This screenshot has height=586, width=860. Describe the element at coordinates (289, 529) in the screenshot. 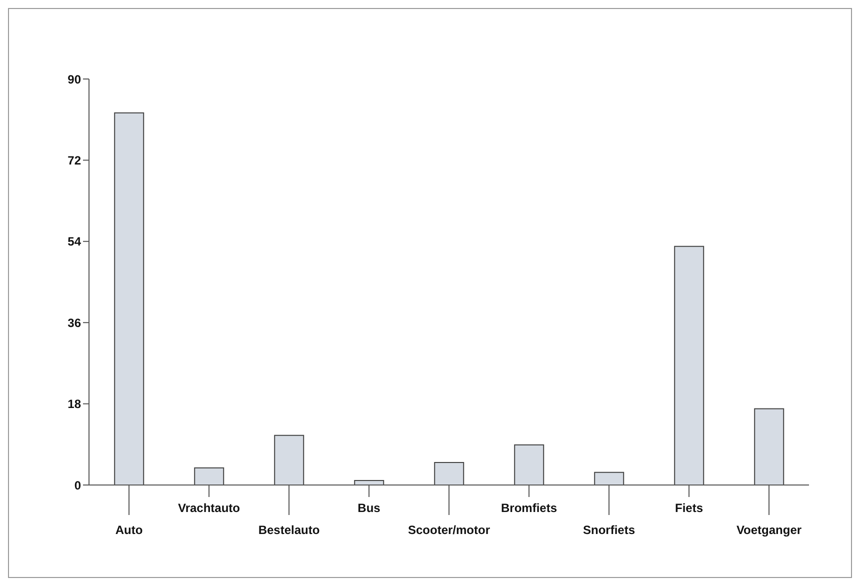

I see `x-tick-label: Bestelauto` at that location.